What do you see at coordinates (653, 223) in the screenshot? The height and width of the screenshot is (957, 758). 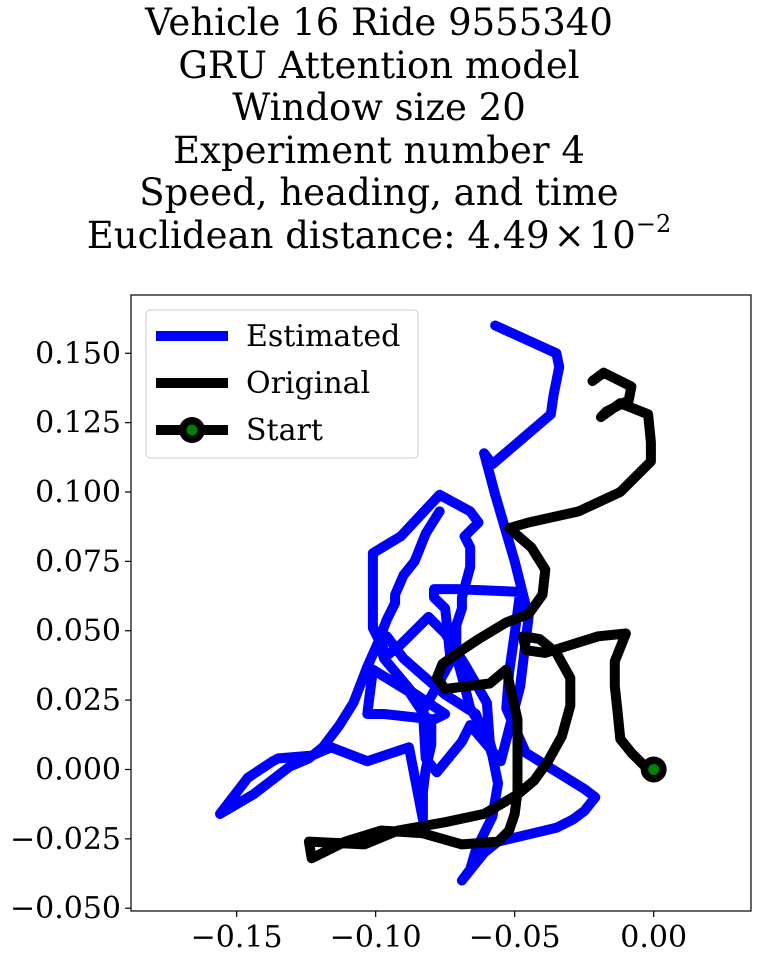 I see `metric-exponent: −2` at bounding box center [653, 223].